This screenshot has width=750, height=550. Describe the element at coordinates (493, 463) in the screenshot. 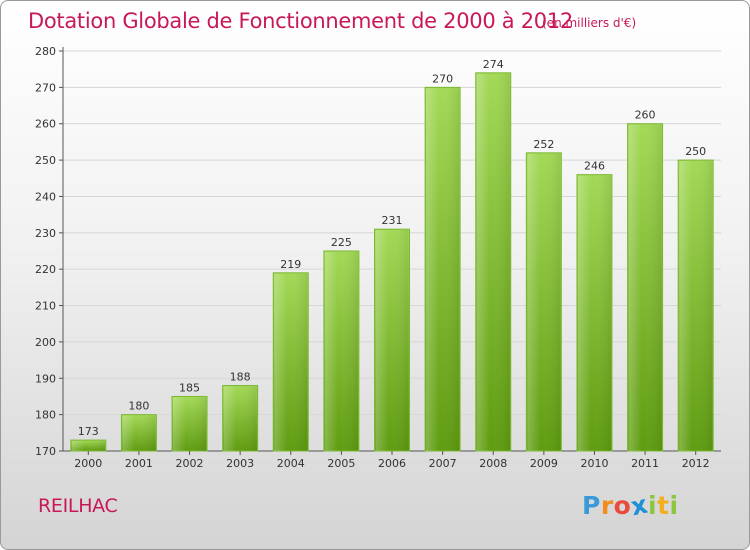

I see `x-tick-label: 2008` at that location.